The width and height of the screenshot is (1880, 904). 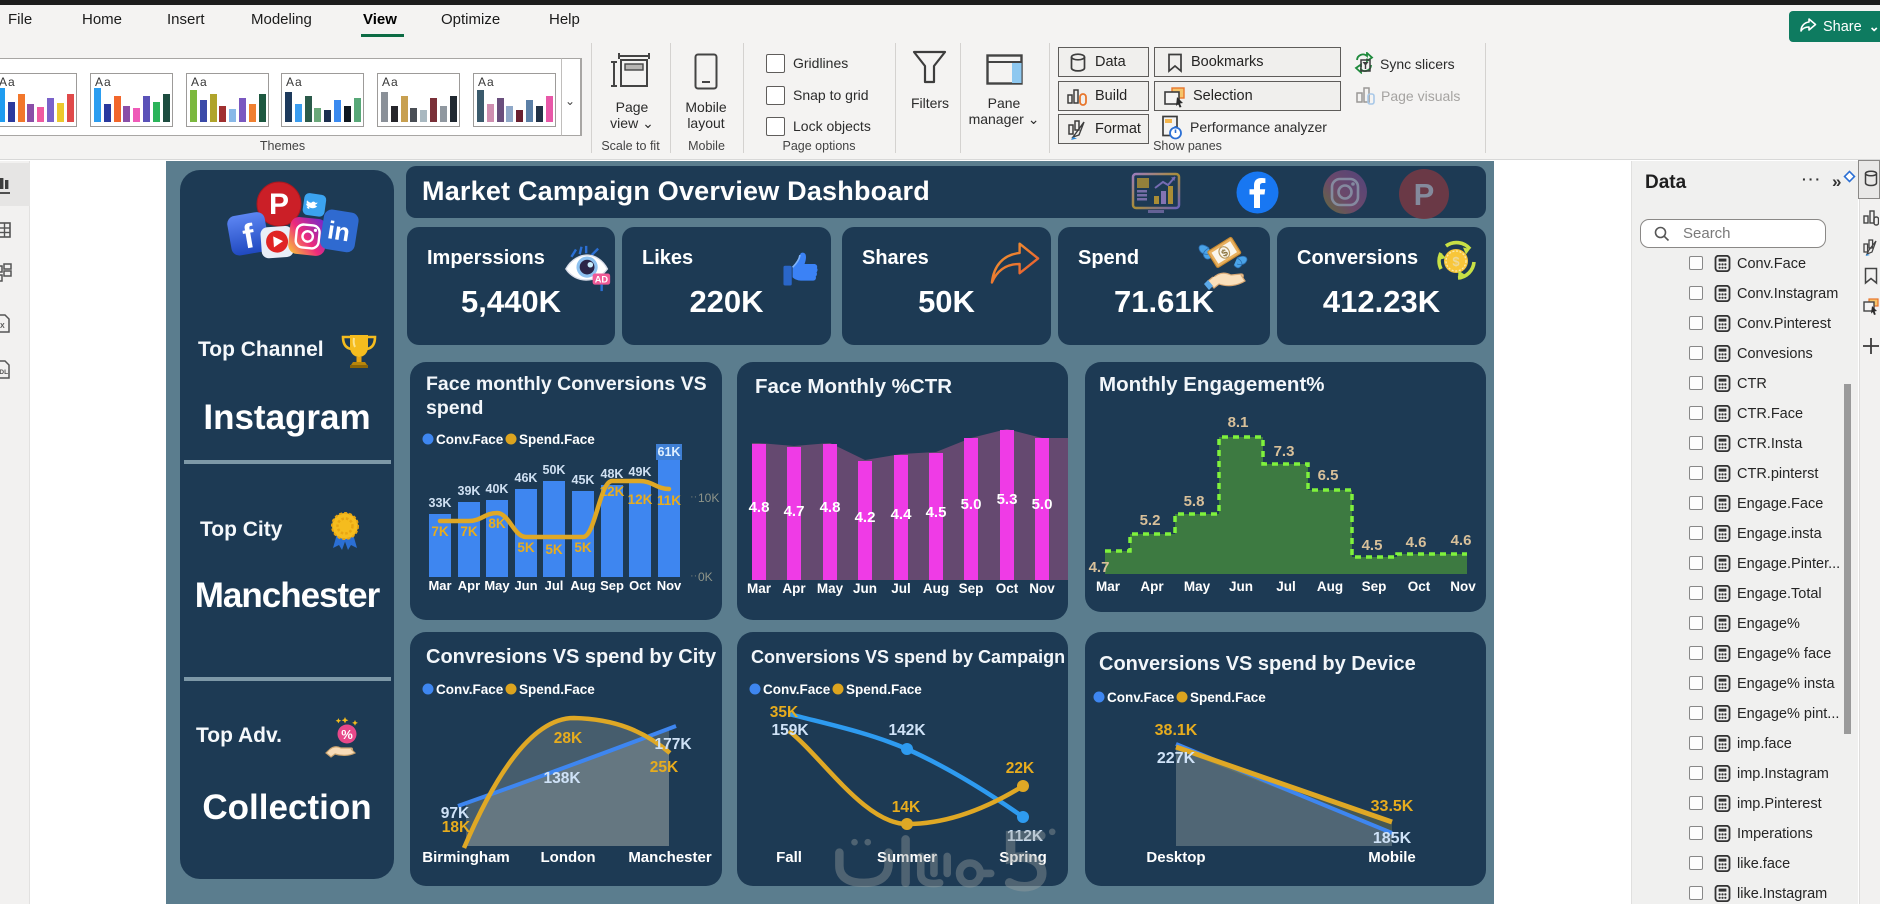 What do you see at coordinates (670, 857) in the screenshot?
I see `svg-text: Manchester` at bounding box center [670, 857].